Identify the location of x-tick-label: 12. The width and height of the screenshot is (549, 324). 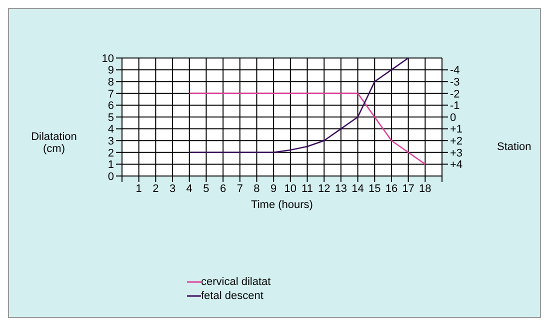
(324, 188).